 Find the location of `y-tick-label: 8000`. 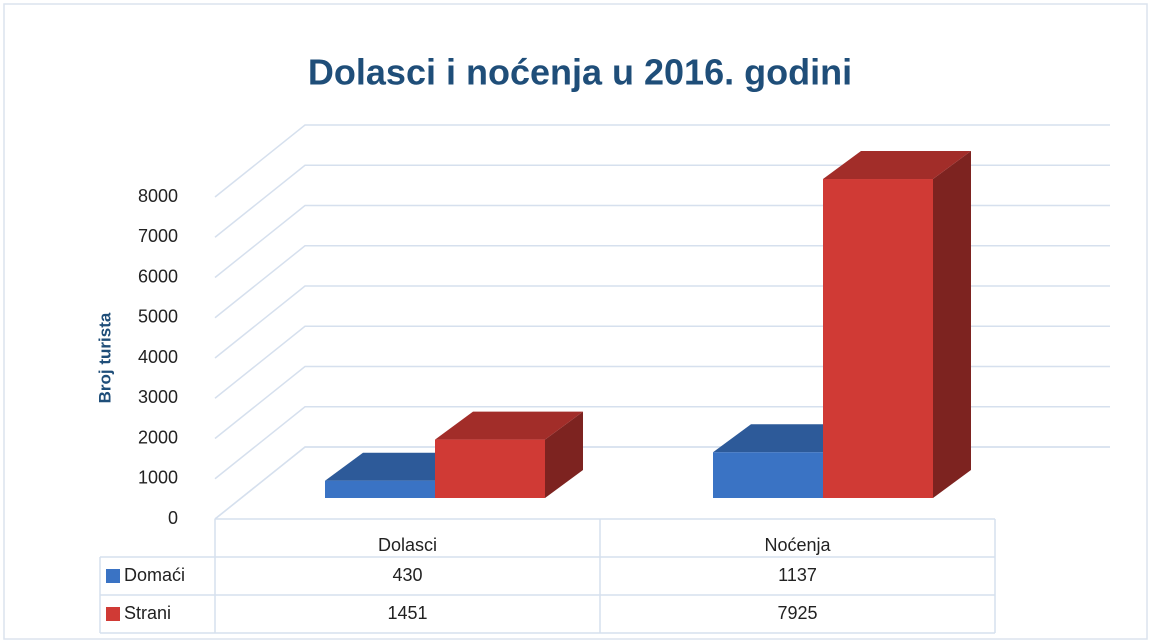

y-tick-label: 8000 is located at coordinates (158, 196).